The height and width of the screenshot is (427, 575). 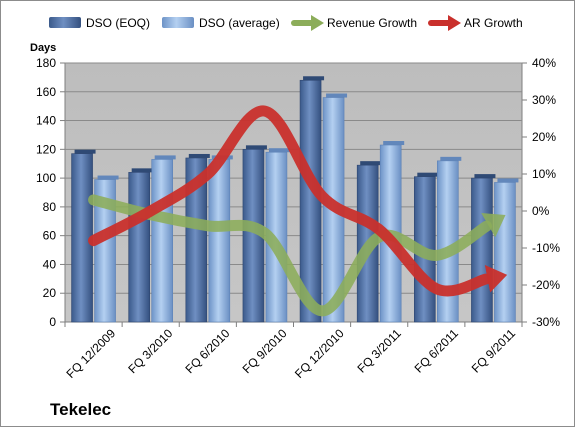 What do you see at coordinates (46, 149) in the screenshot?
I see `y-tick-label: 120` at bounding box center [46, 149].